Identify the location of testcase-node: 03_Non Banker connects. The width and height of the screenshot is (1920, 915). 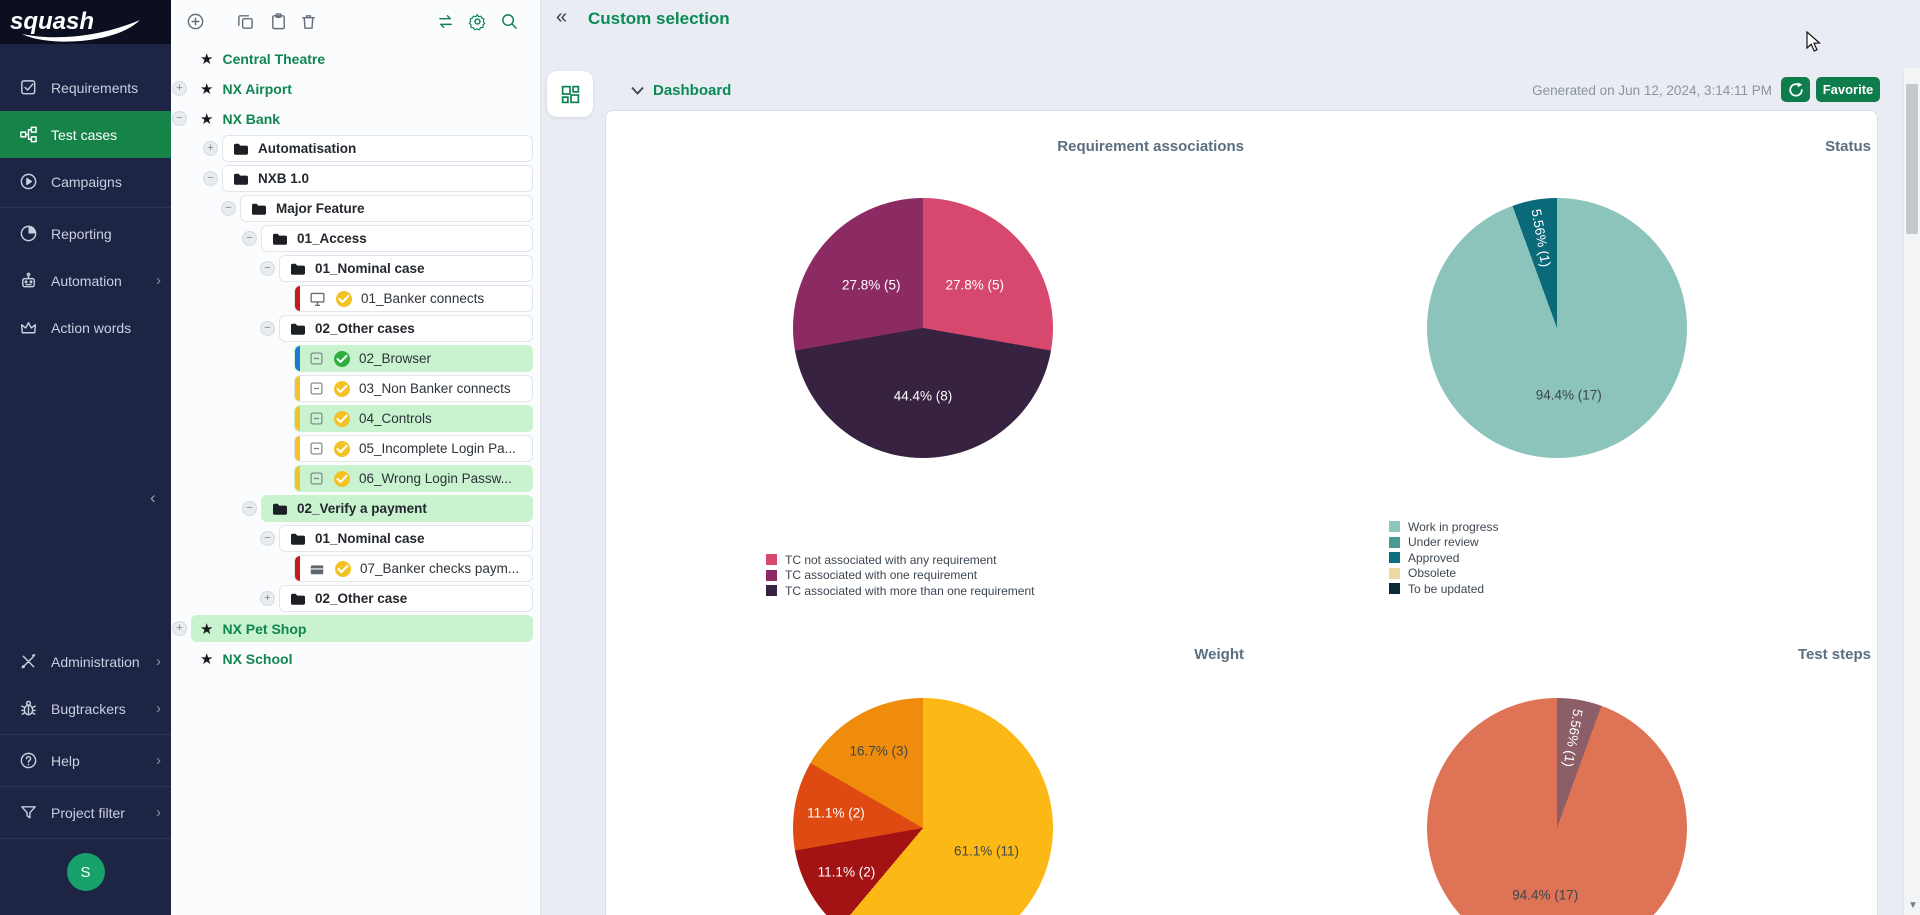
(413, 388).